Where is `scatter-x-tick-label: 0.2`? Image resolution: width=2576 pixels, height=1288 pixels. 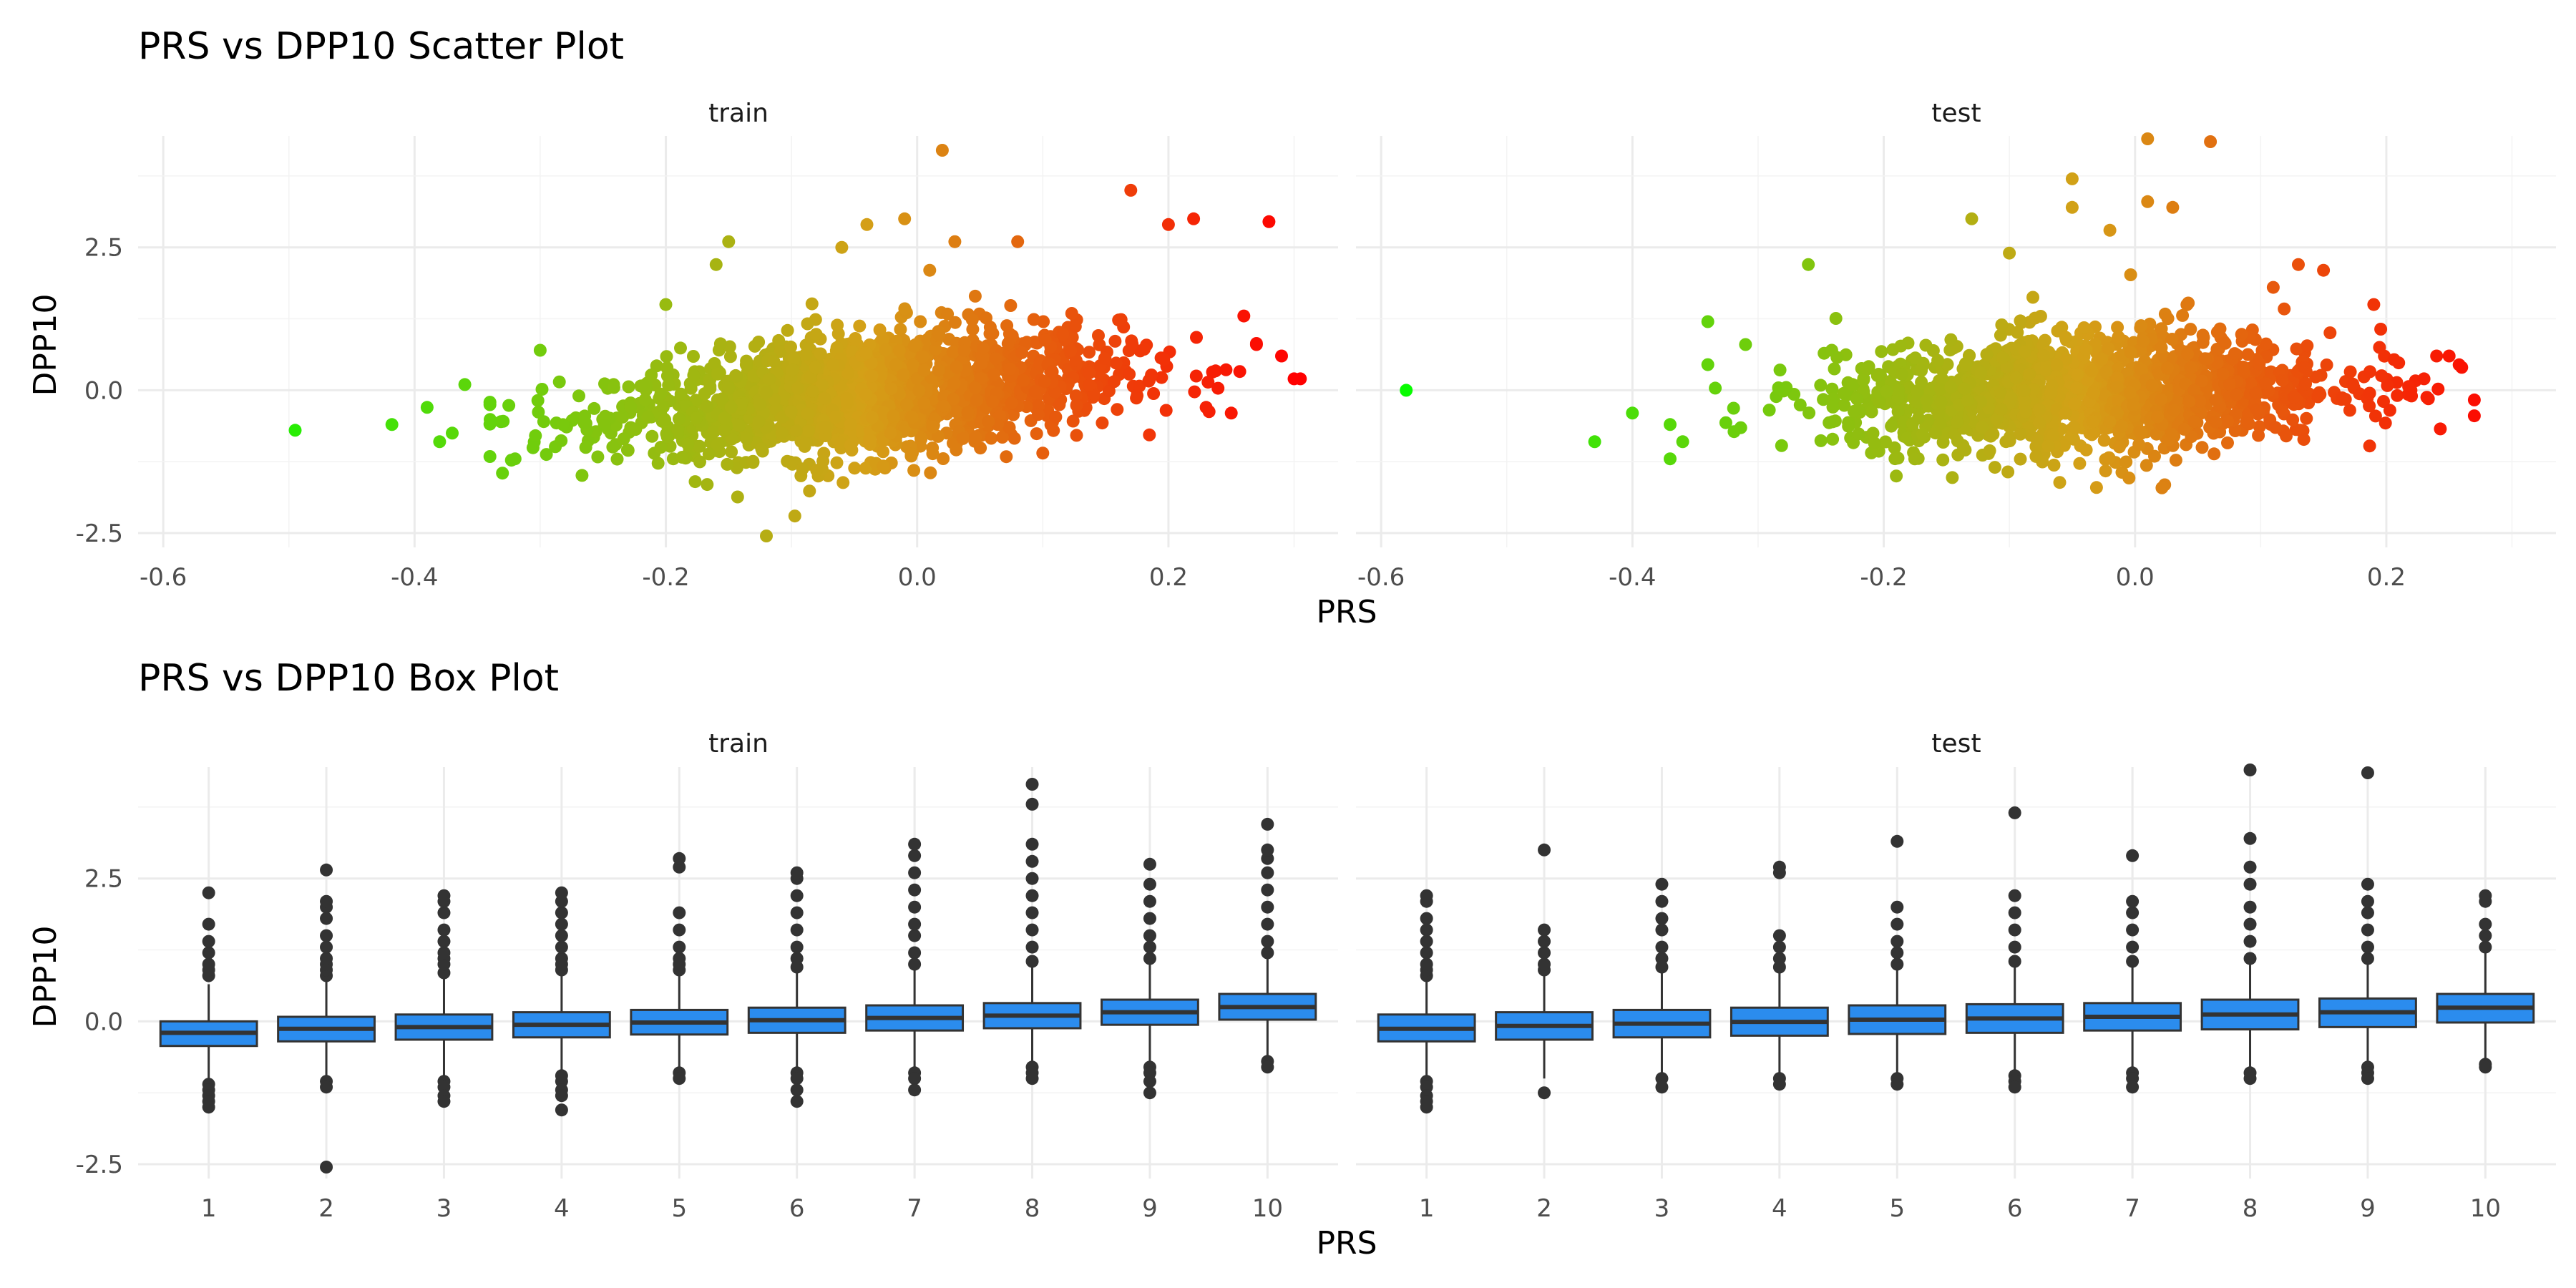 scatter-x-tick-label: 0.2 is located at coordinates (2386, 577).